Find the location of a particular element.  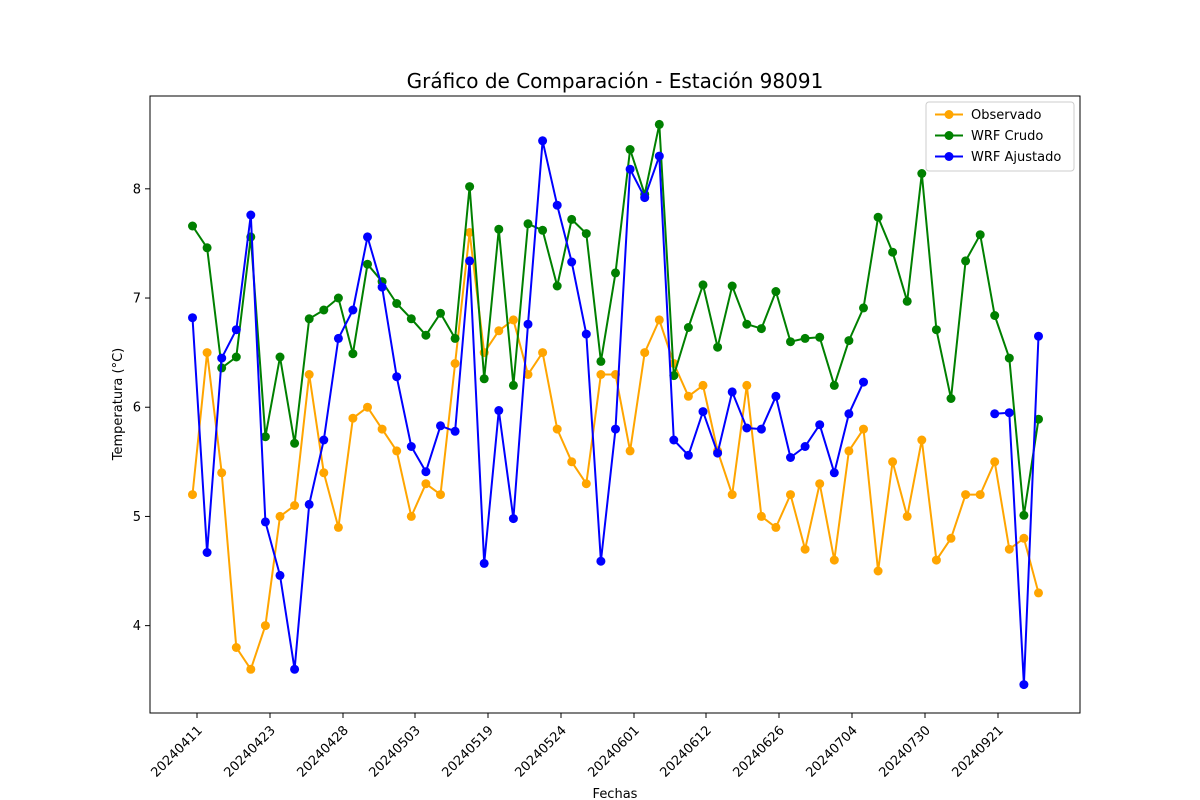

y-tick-label: 4 is located at coordinates (137, 626).